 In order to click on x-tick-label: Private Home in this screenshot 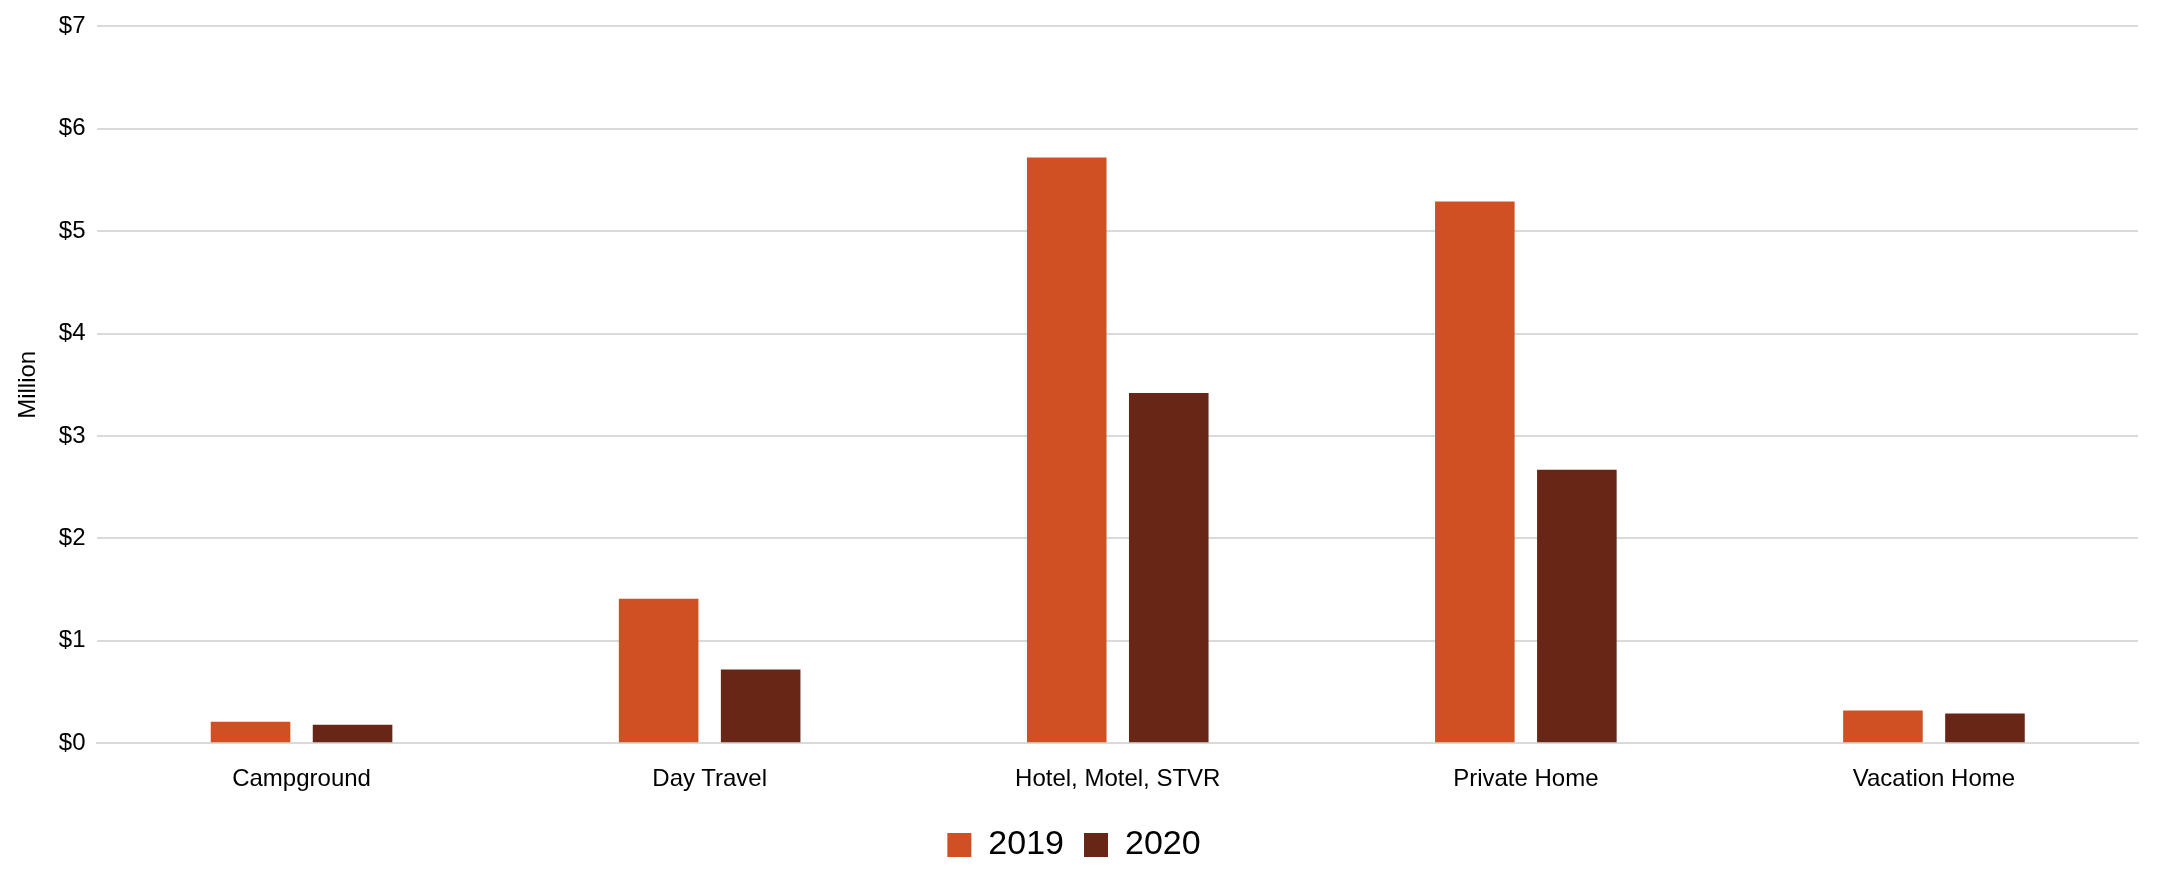, I will do `click(1526, 778)`.